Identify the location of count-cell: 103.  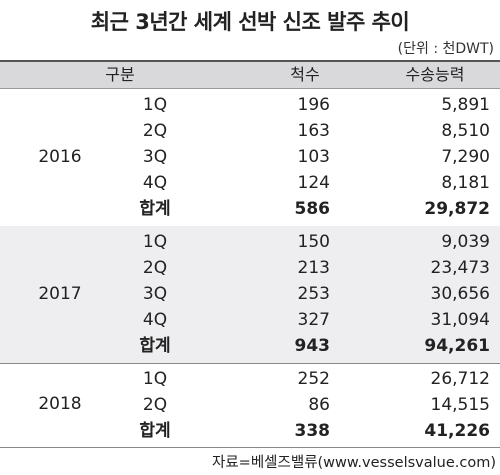
(313, 157).